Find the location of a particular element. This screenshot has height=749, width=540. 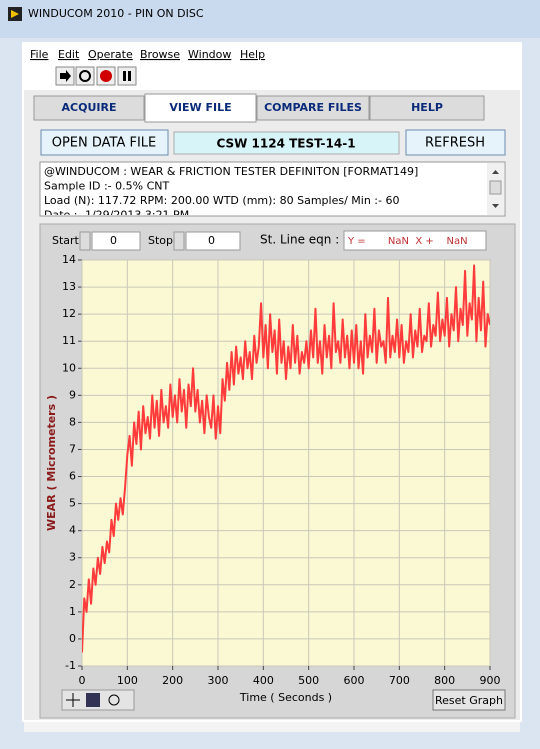

toolbar is located at coordinates (96, 76).